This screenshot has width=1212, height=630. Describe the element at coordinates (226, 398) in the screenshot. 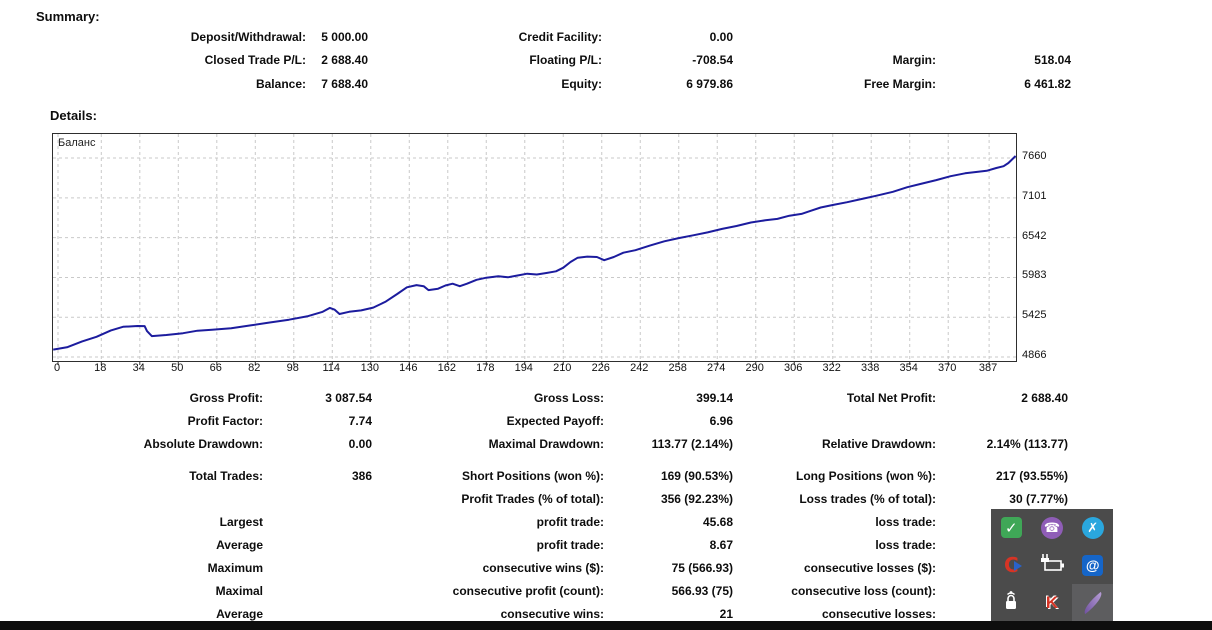

I see `stat-label: Gross Profit:` at that location.